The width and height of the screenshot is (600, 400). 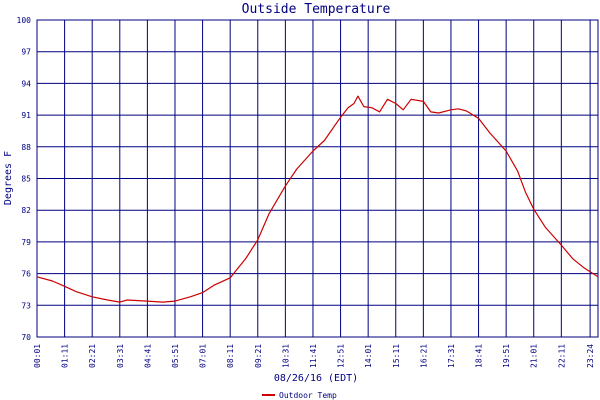 I want to click on x-tick-label: 09:21, so click(x=258, y=356).